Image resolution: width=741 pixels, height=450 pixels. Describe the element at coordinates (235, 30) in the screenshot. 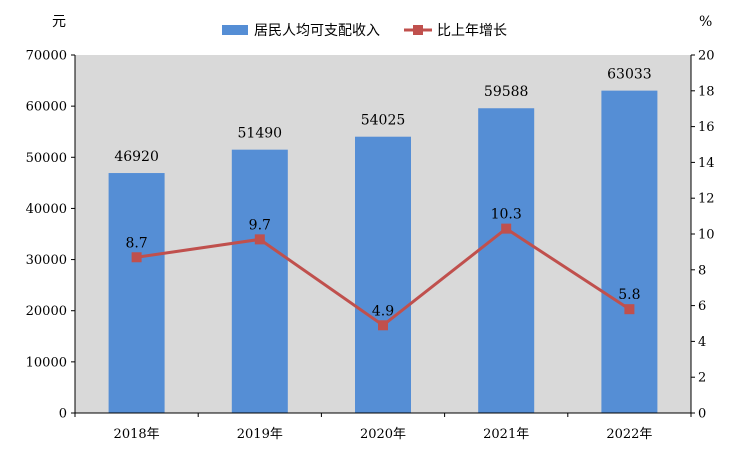

I see `legend-bar-swatch` at that location.